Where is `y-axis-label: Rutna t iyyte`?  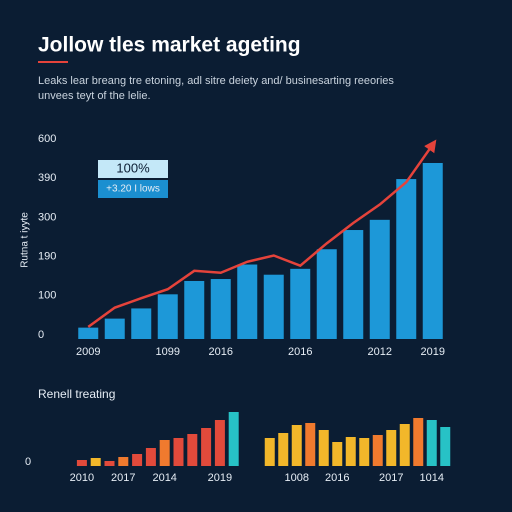
y-axis-label: Rutna t iyyte is located at coordinates (25, 240).